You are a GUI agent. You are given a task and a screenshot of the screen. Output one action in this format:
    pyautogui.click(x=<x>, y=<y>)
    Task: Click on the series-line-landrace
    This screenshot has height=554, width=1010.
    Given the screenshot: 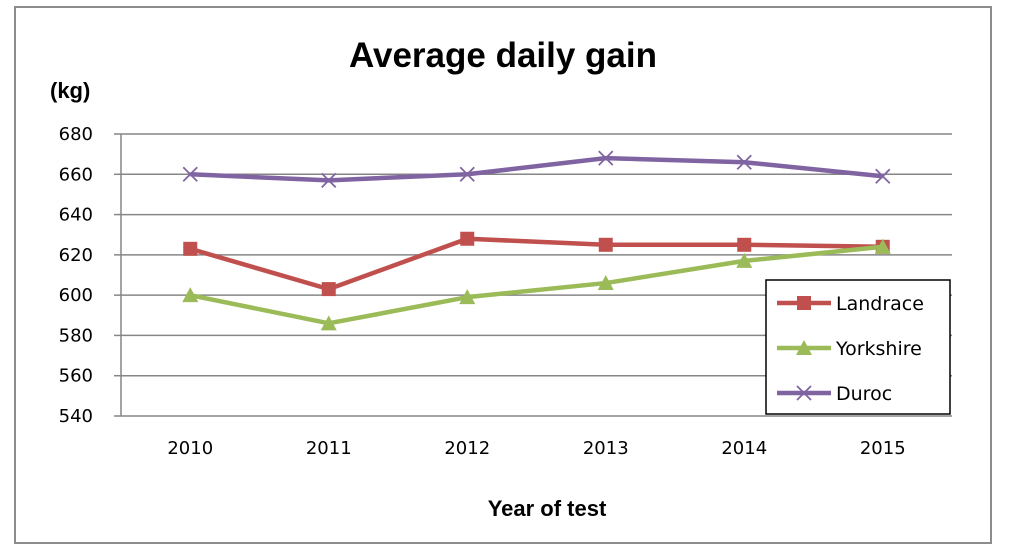 What is the action you would take?
    pyautogui.click(x=536, y=264)
    